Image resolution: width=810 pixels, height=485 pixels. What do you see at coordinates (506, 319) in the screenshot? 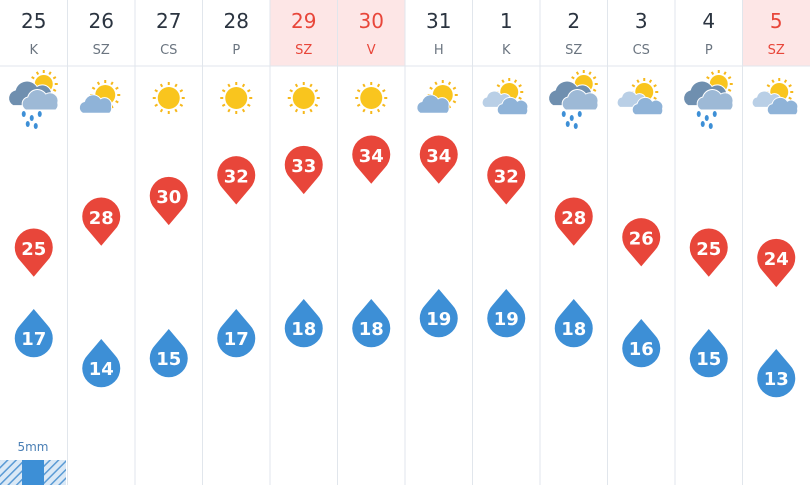
I see `min-temp: 19` at bounding box center [506, 319].